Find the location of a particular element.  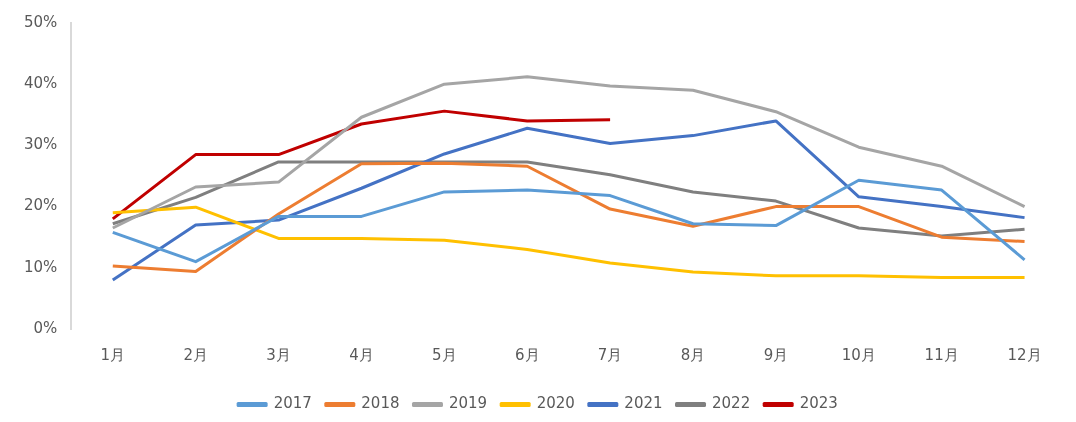

y-tick-label: 10% is located at coordinates (41, 266).